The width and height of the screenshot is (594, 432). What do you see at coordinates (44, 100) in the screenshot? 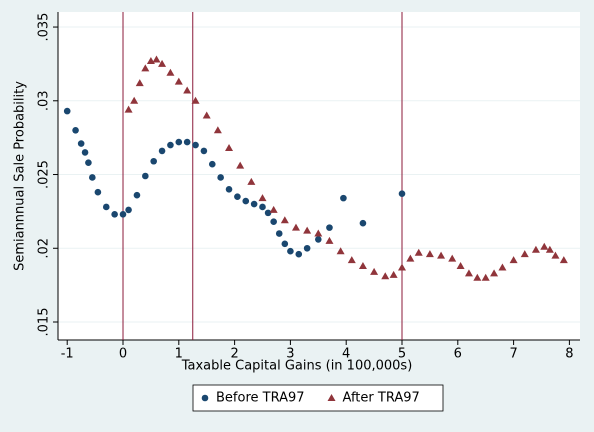
I see `y-tick-label: .03` at bounding box center [44, 100].